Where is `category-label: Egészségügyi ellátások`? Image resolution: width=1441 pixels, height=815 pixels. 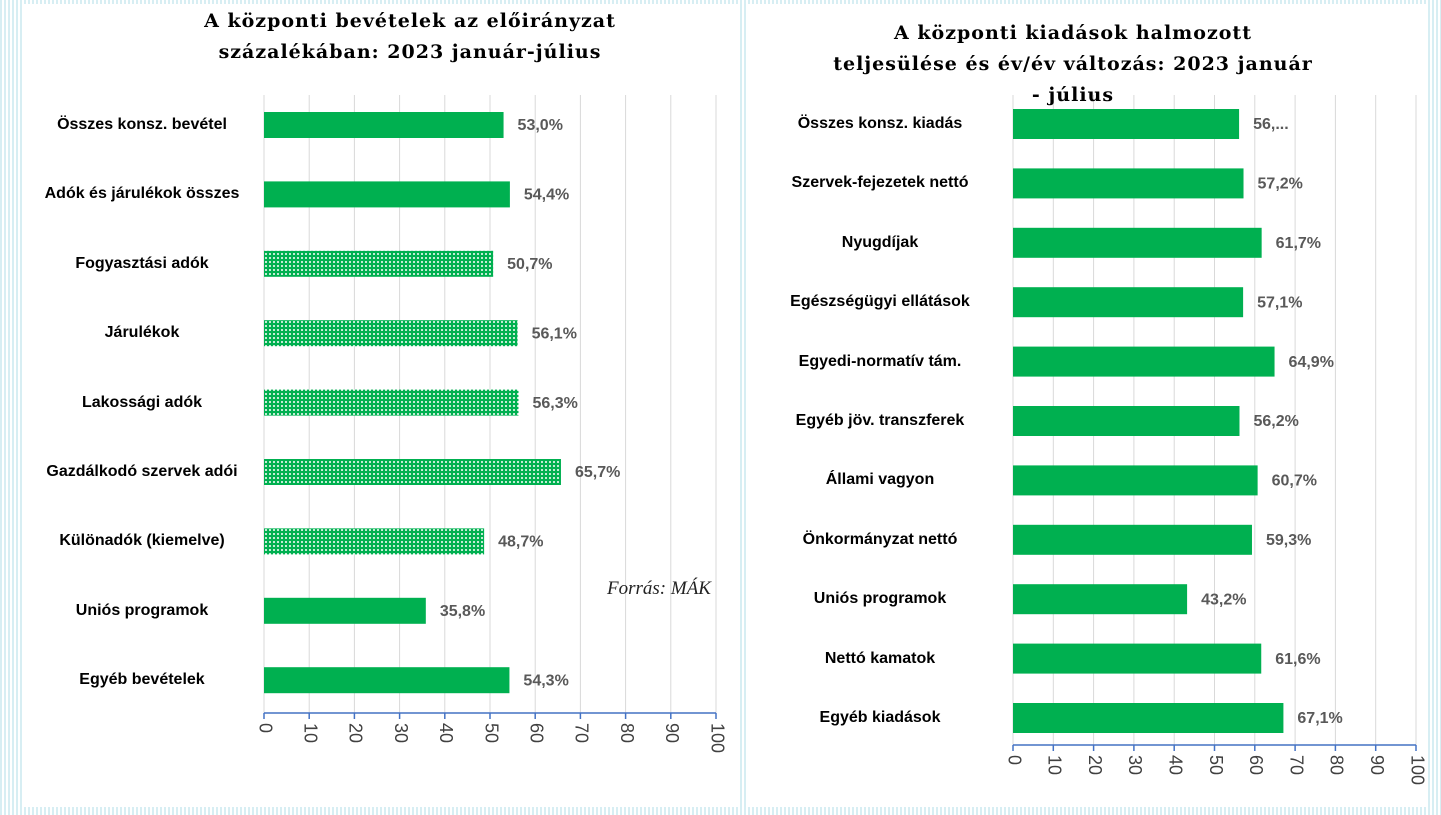
category-label: Egészségügyi ellátások is located at coordinates (880, 302).